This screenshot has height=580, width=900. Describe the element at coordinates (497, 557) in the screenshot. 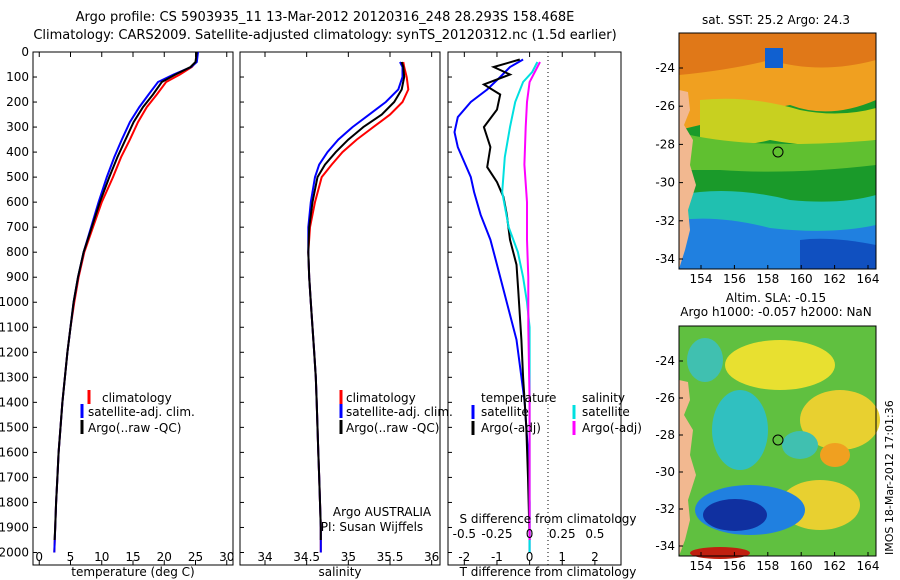

I see `x-tick-label: -1` at that location.